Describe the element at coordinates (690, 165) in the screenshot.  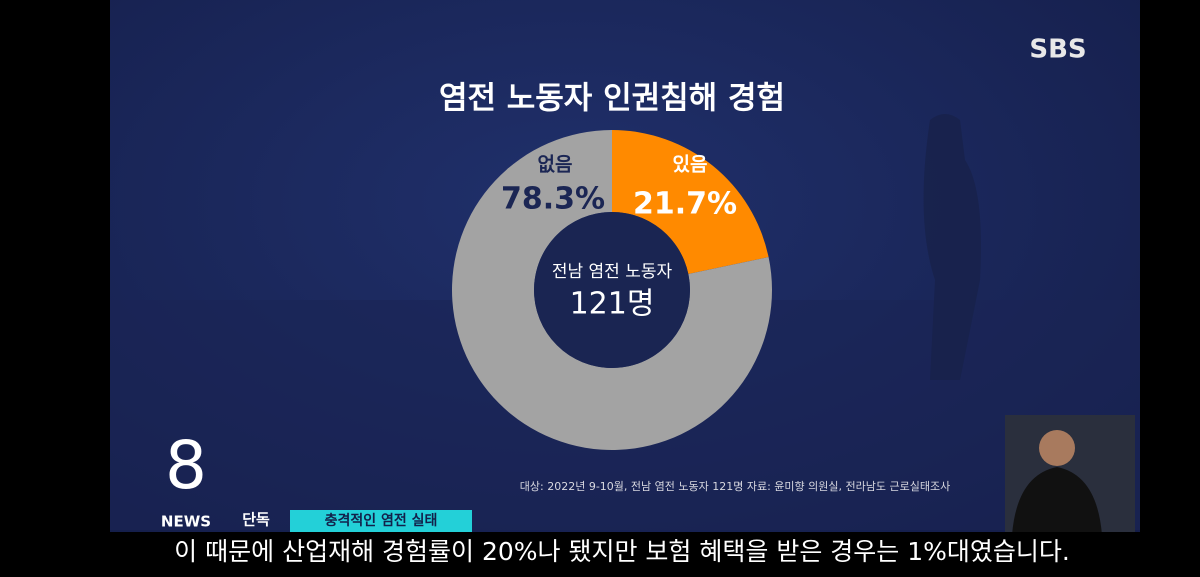
I see `slice-label: 있음` at that location.